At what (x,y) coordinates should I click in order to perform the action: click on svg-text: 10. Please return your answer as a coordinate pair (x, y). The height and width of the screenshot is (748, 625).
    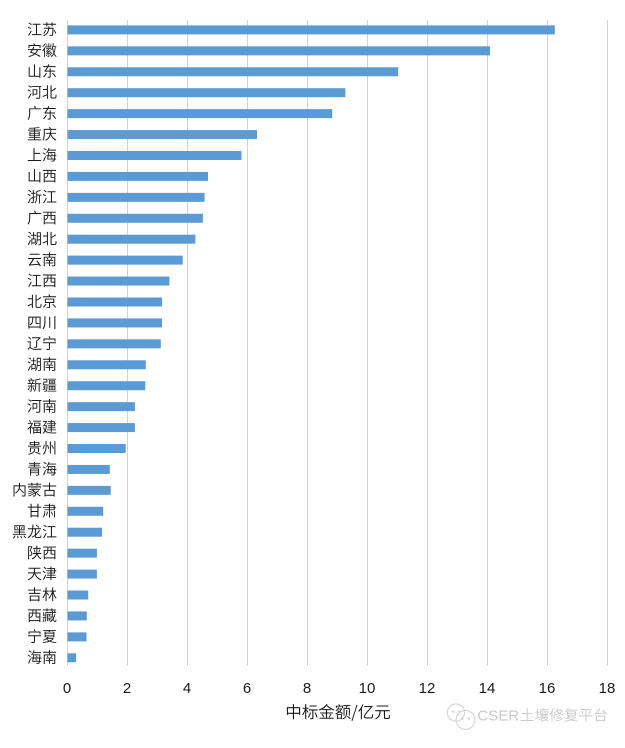
    Looking at the image, I should click on (367, 688).